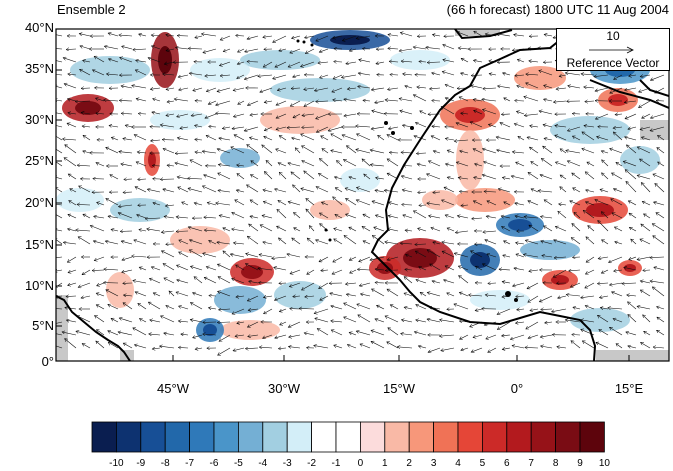 The width and height of the screenshot is (673, 471). What do you see at coordinates (287, 463) in the screenshot?
I see `colorbar-label: -3` at bounding box center [287, 463].